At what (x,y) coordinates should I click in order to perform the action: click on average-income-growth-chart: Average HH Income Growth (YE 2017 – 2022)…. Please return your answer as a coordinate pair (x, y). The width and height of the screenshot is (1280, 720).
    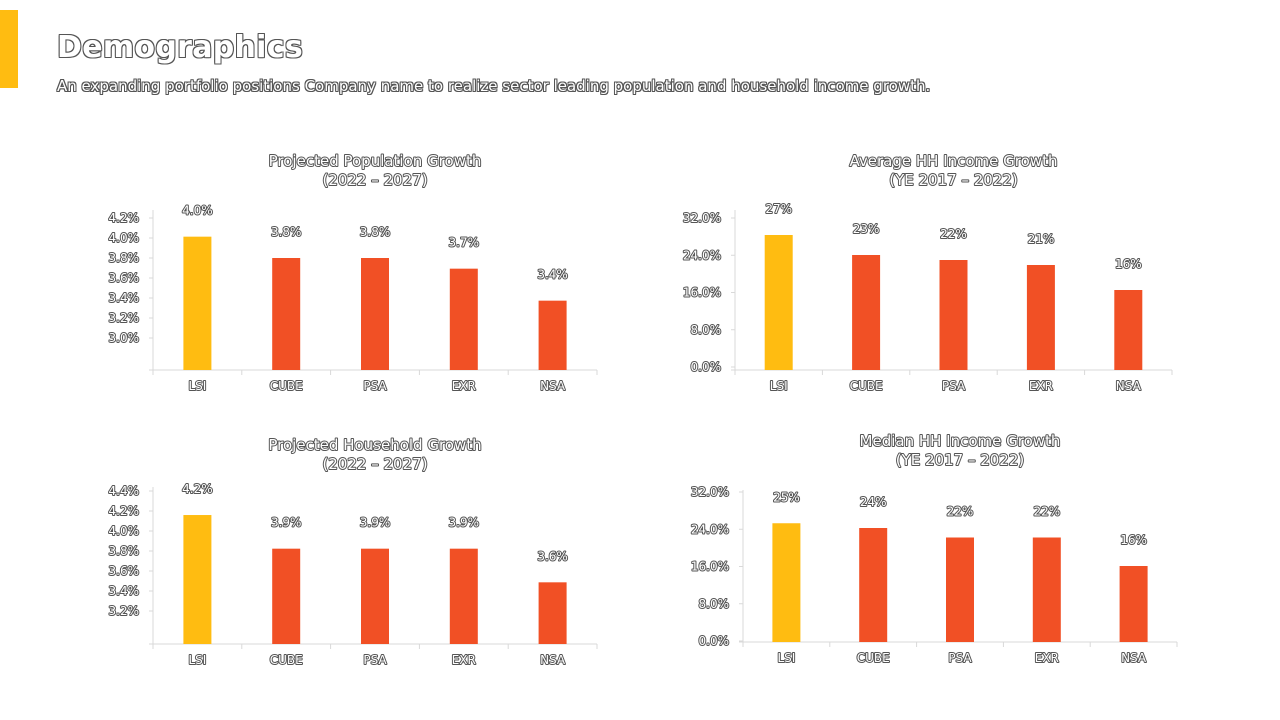
    Looking at the image, I should click on (932, 273).